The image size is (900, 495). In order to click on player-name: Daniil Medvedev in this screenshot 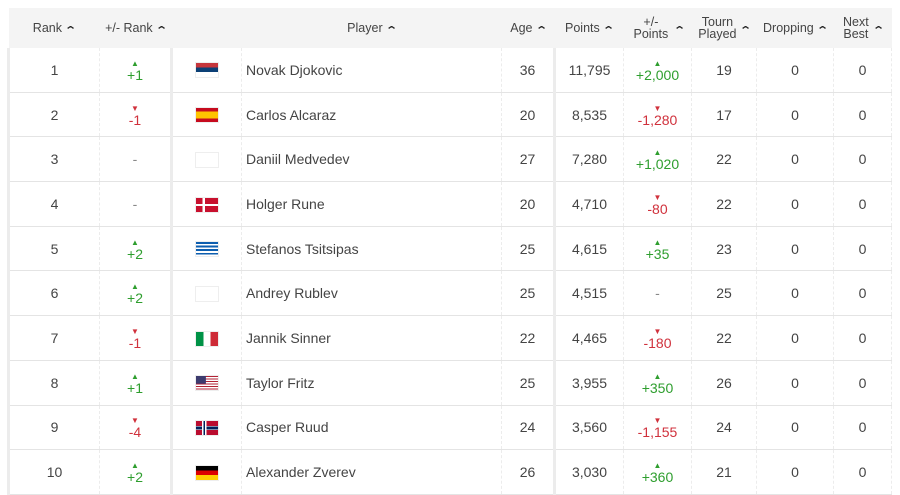, I will do `click(371, 159)`.